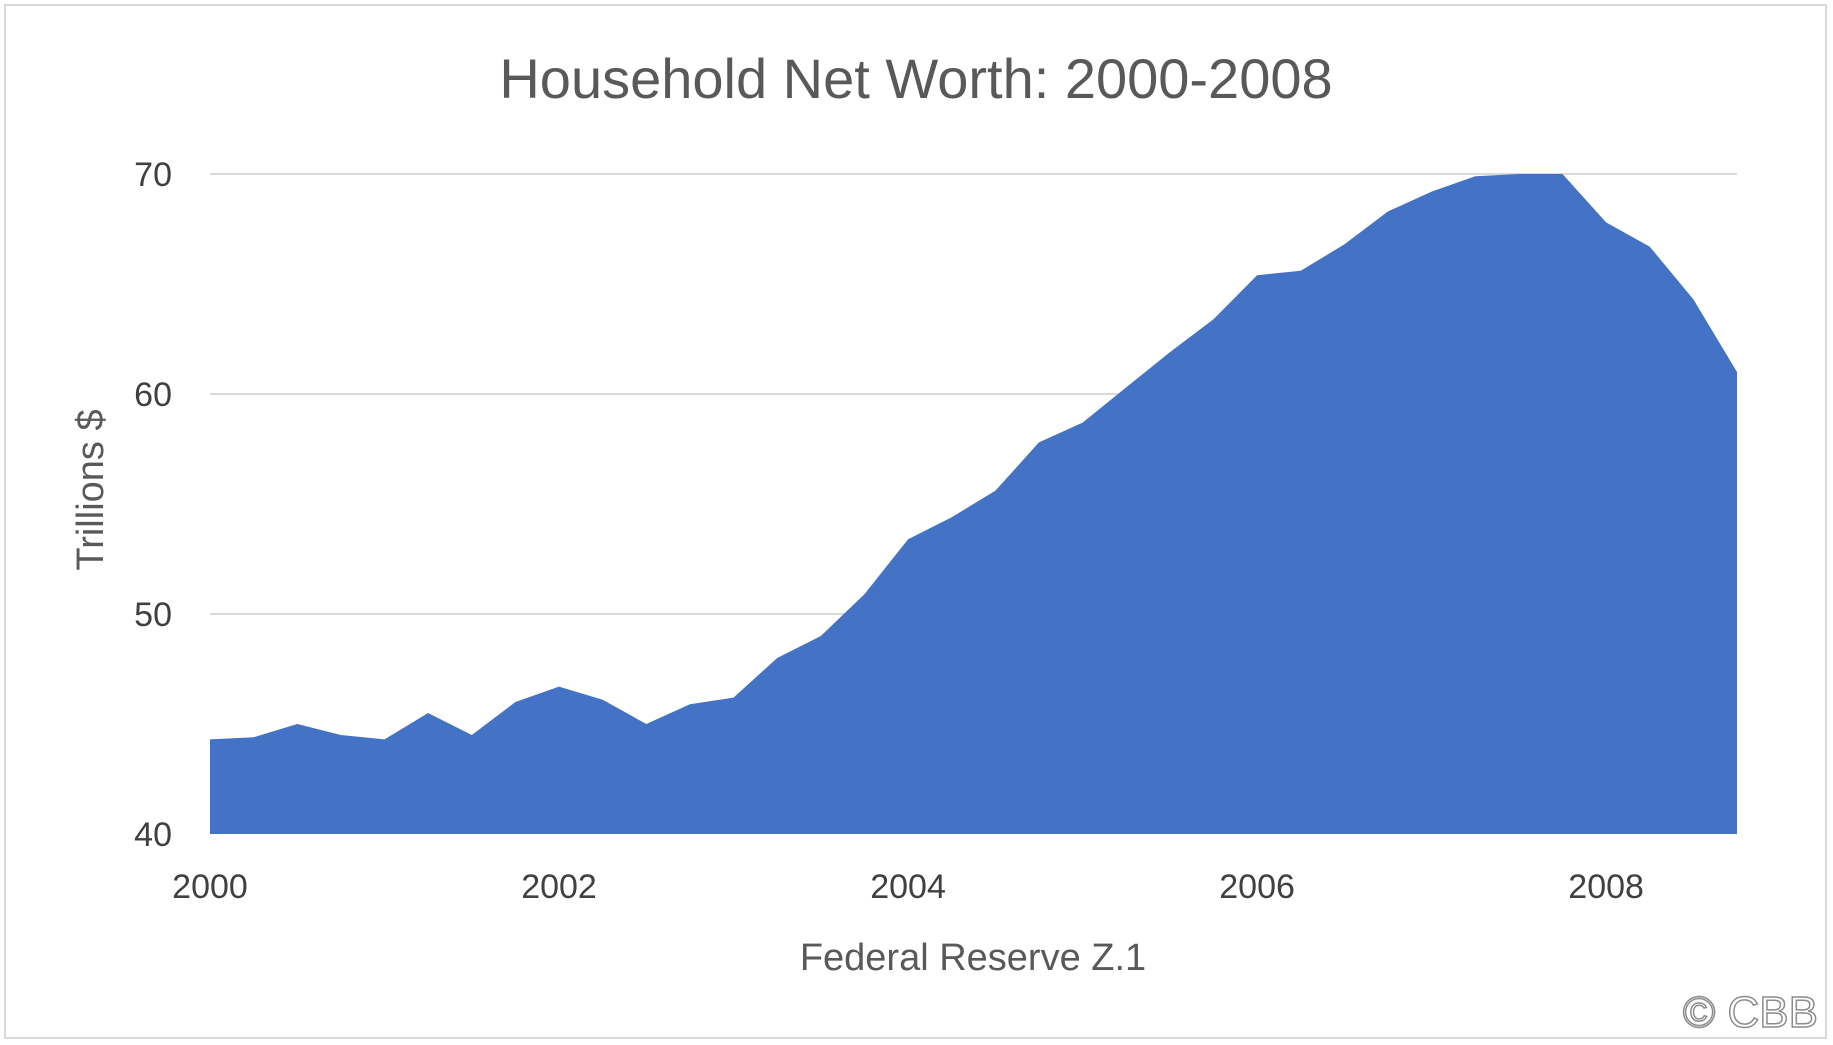  I want to click on y-axis-ticks: 40 50 60 70, so click(153, 505).